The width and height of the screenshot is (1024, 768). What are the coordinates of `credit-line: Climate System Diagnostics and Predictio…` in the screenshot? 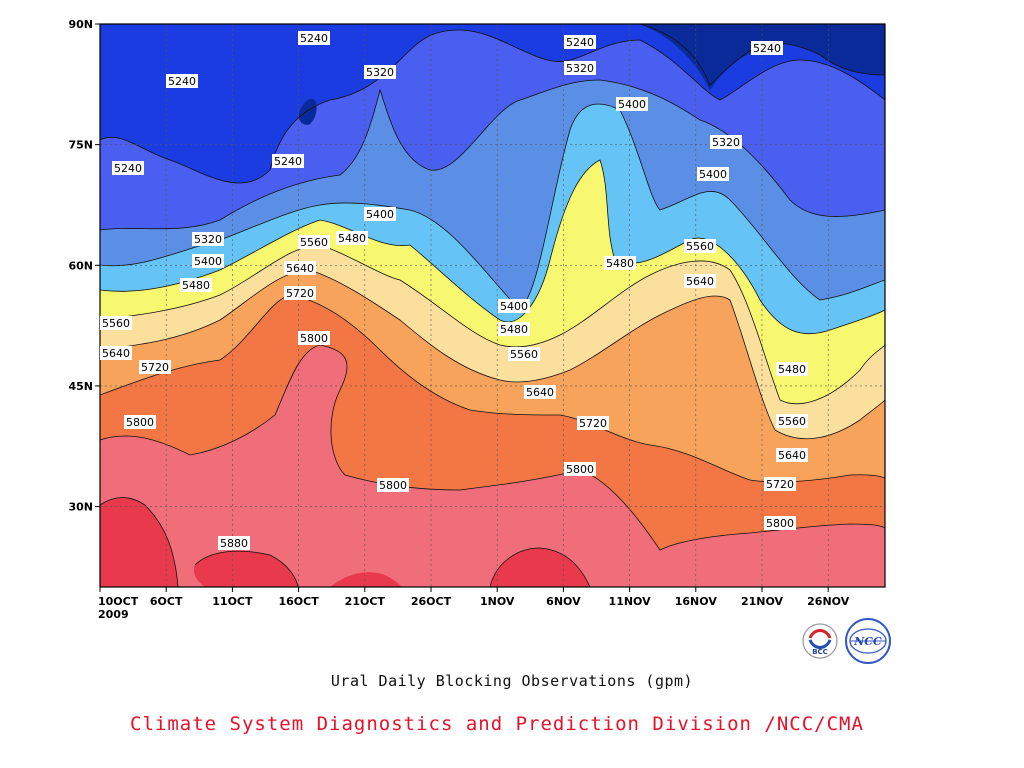 It's located at (497, 724).